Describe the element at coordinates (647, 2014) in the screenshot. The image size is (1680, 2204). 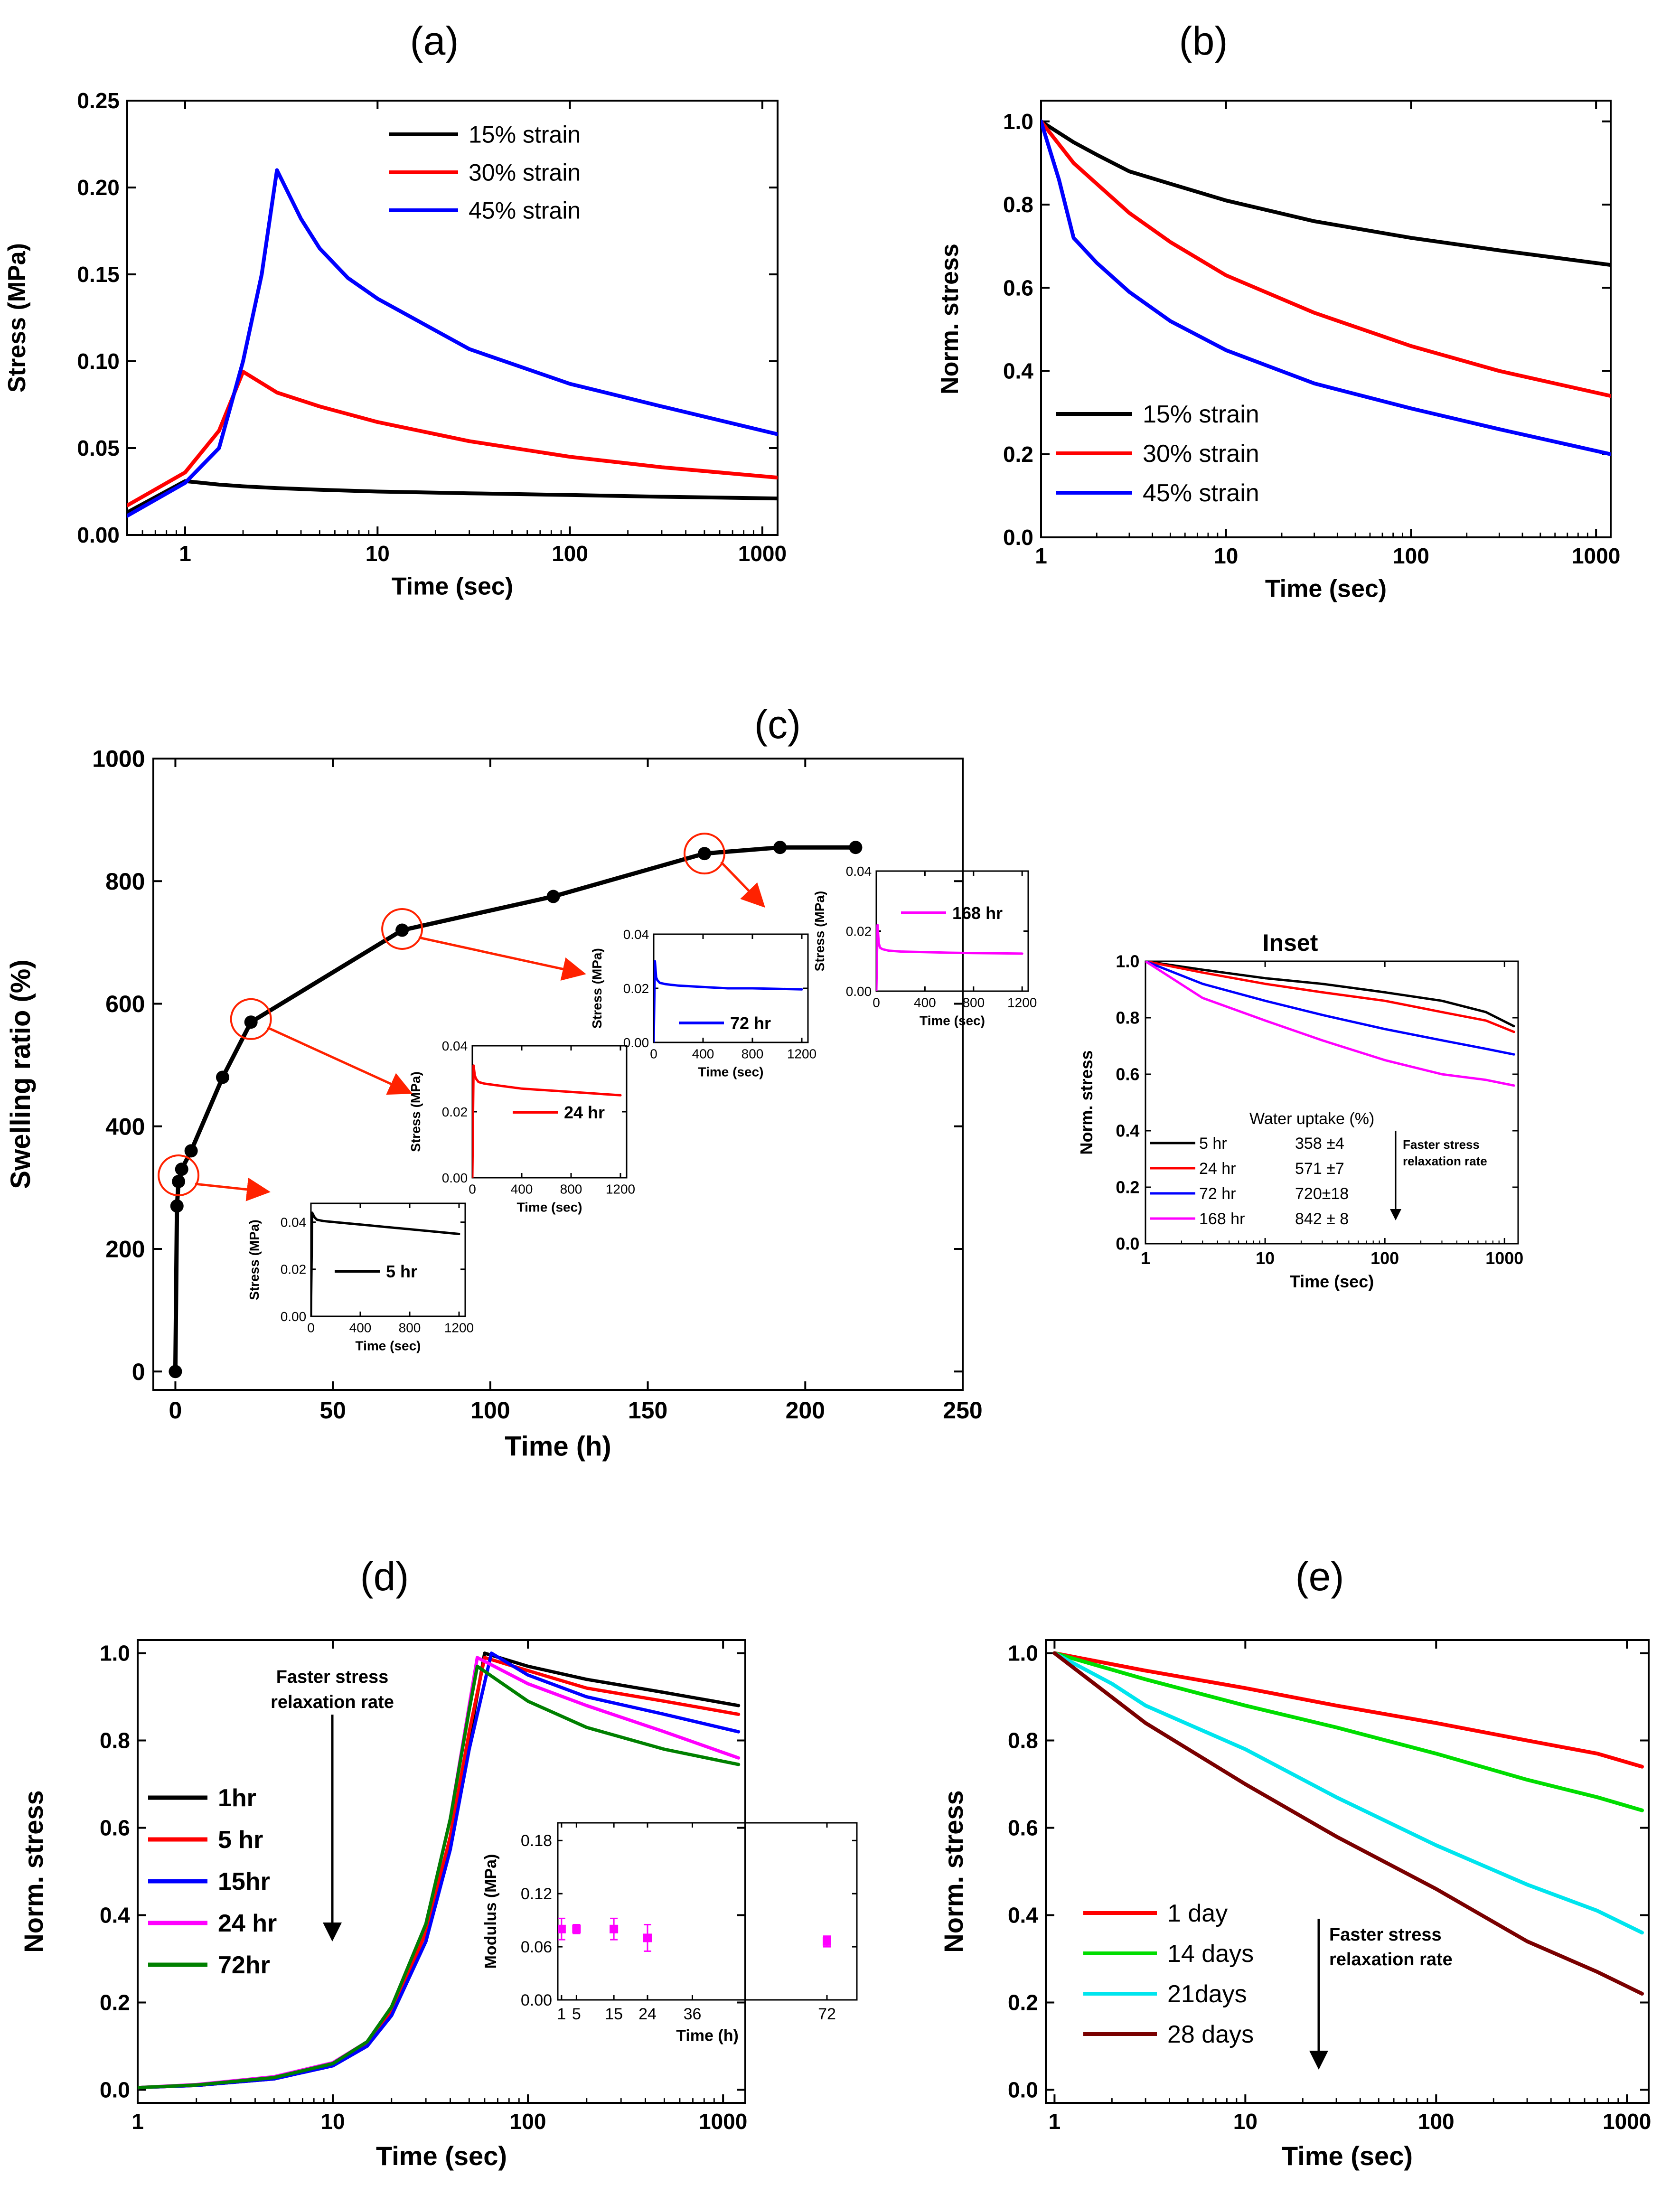
I see `x-tick-label: 24` at that location.